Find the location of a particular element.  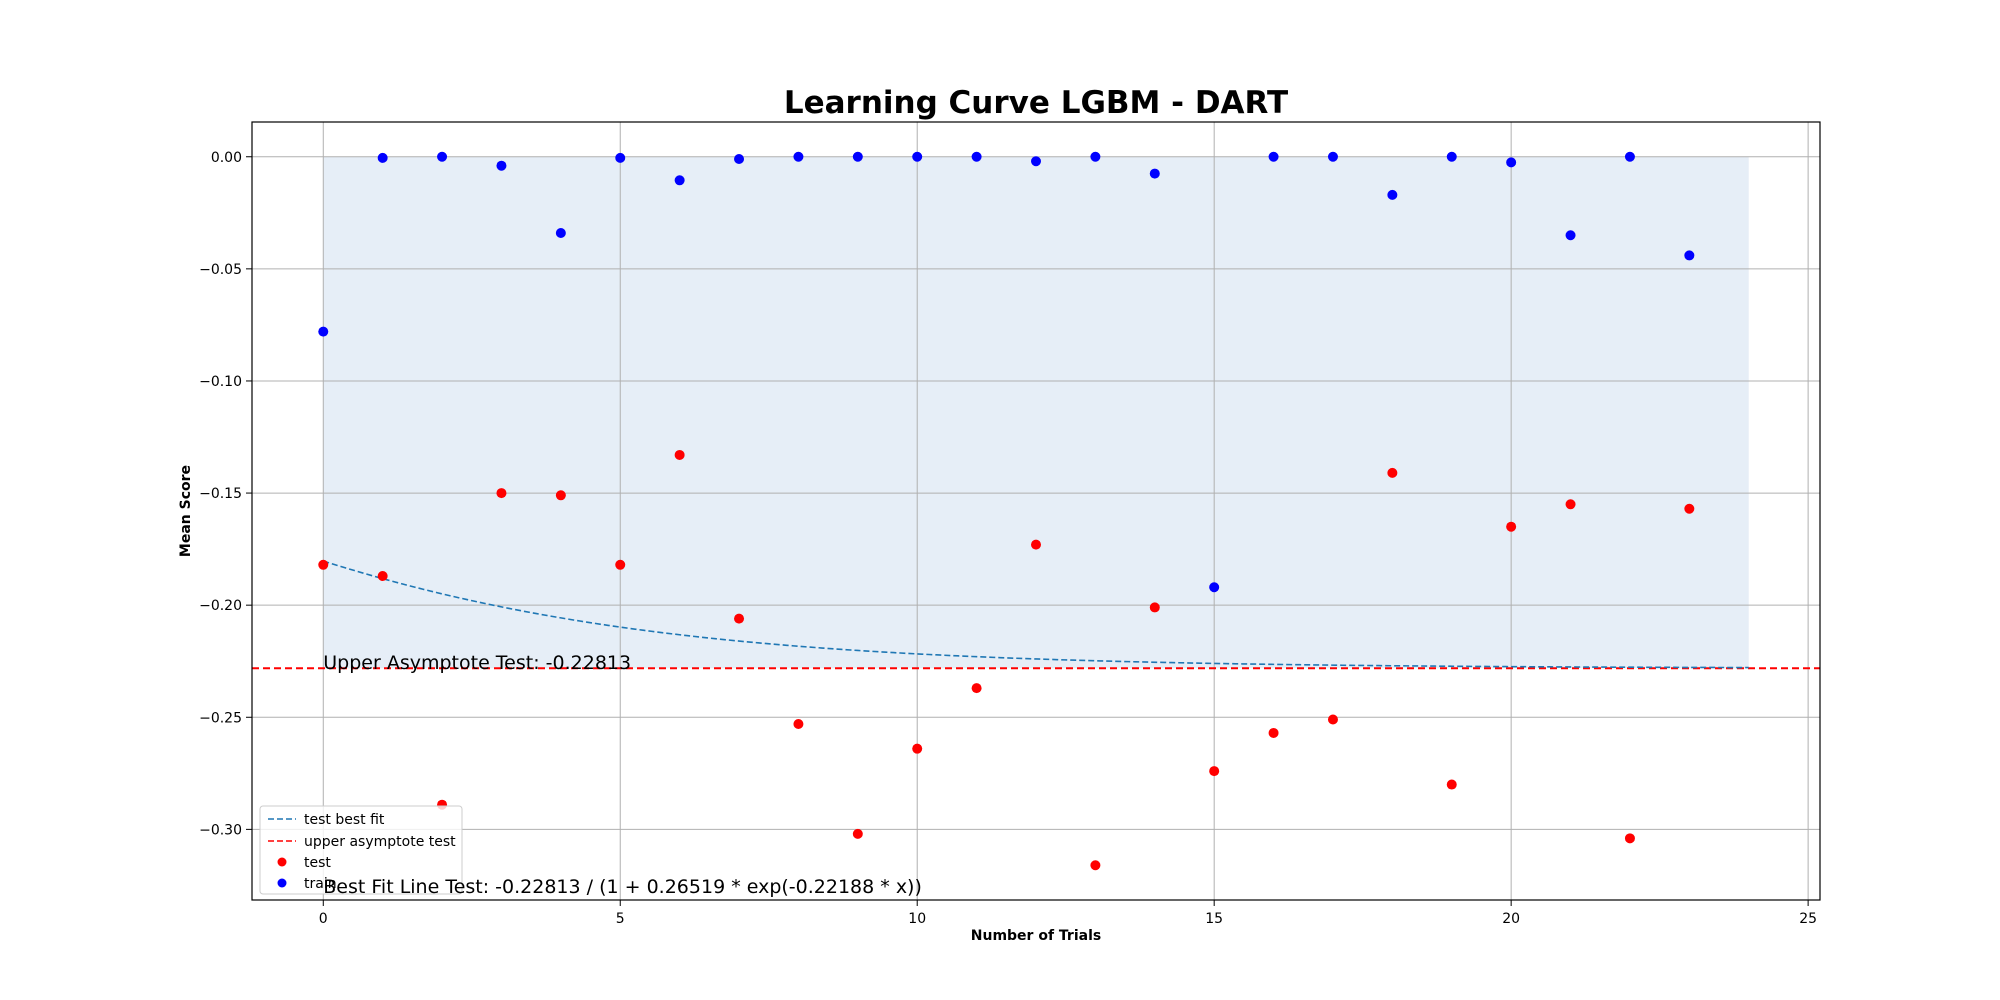

best-fit-curve is located at coordinates (1036, 614).